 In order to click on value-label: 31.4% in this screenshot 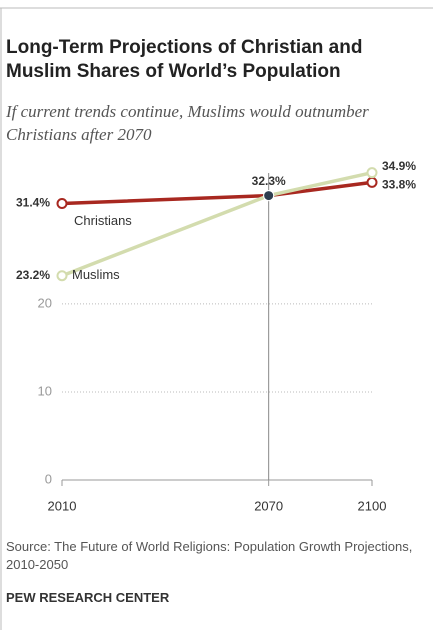, I will do `click(33, 203)`.